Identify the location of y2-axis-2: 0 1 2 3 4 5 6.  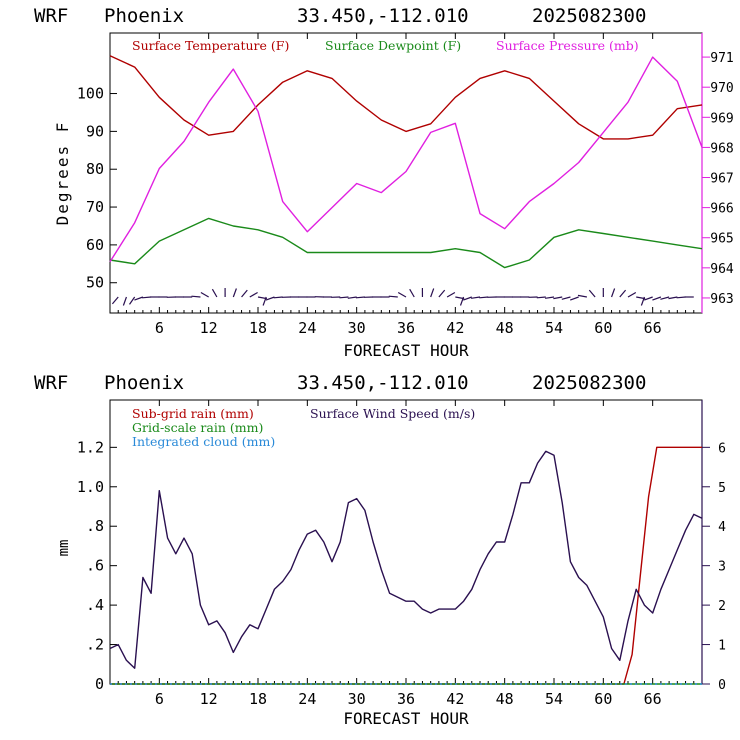
(714, 567).